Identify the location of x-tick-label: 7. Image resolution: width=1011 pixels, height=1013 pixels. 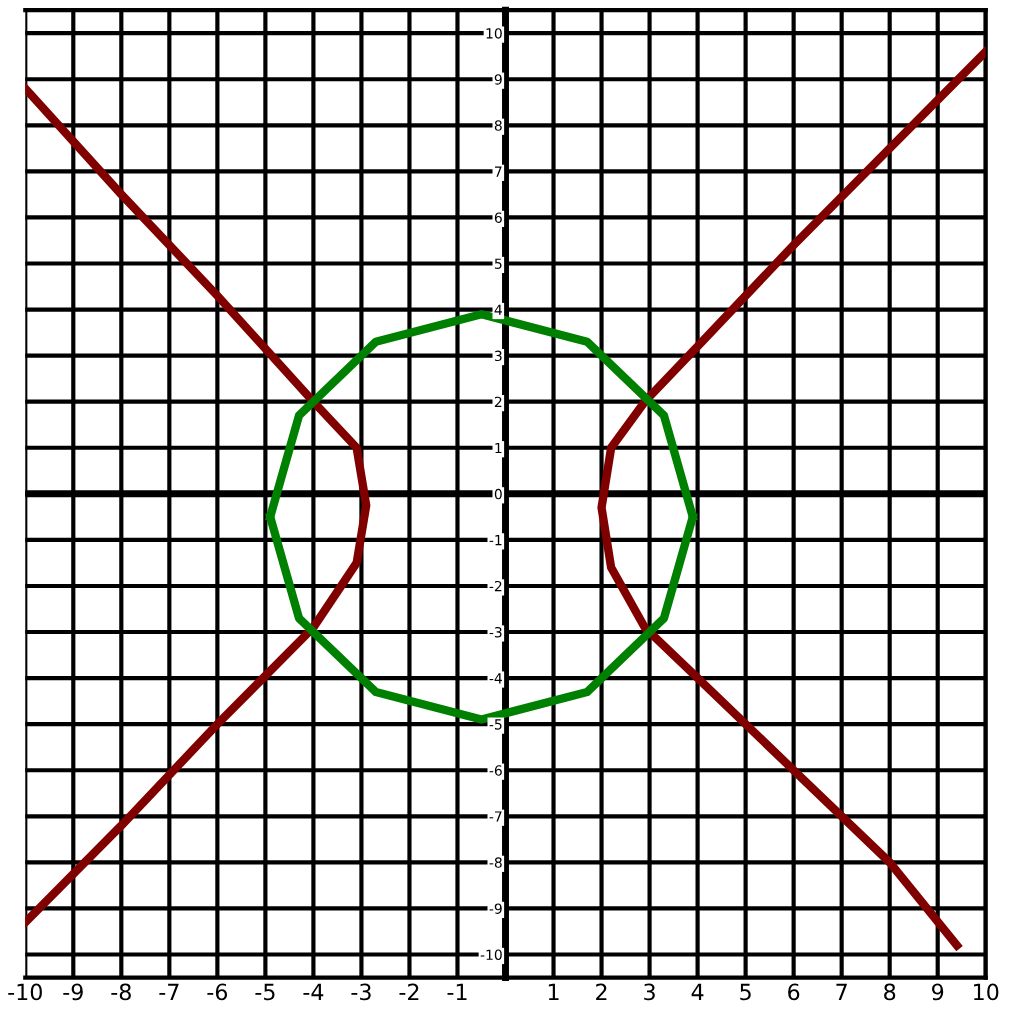
(841, 991).